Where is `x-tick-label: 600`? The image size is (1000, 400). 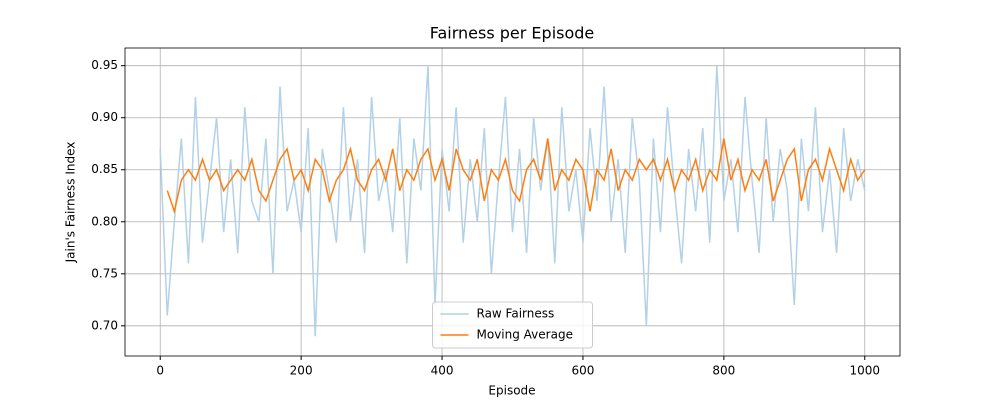 x-tick-label: 600 is located at coordinates (583, 371).